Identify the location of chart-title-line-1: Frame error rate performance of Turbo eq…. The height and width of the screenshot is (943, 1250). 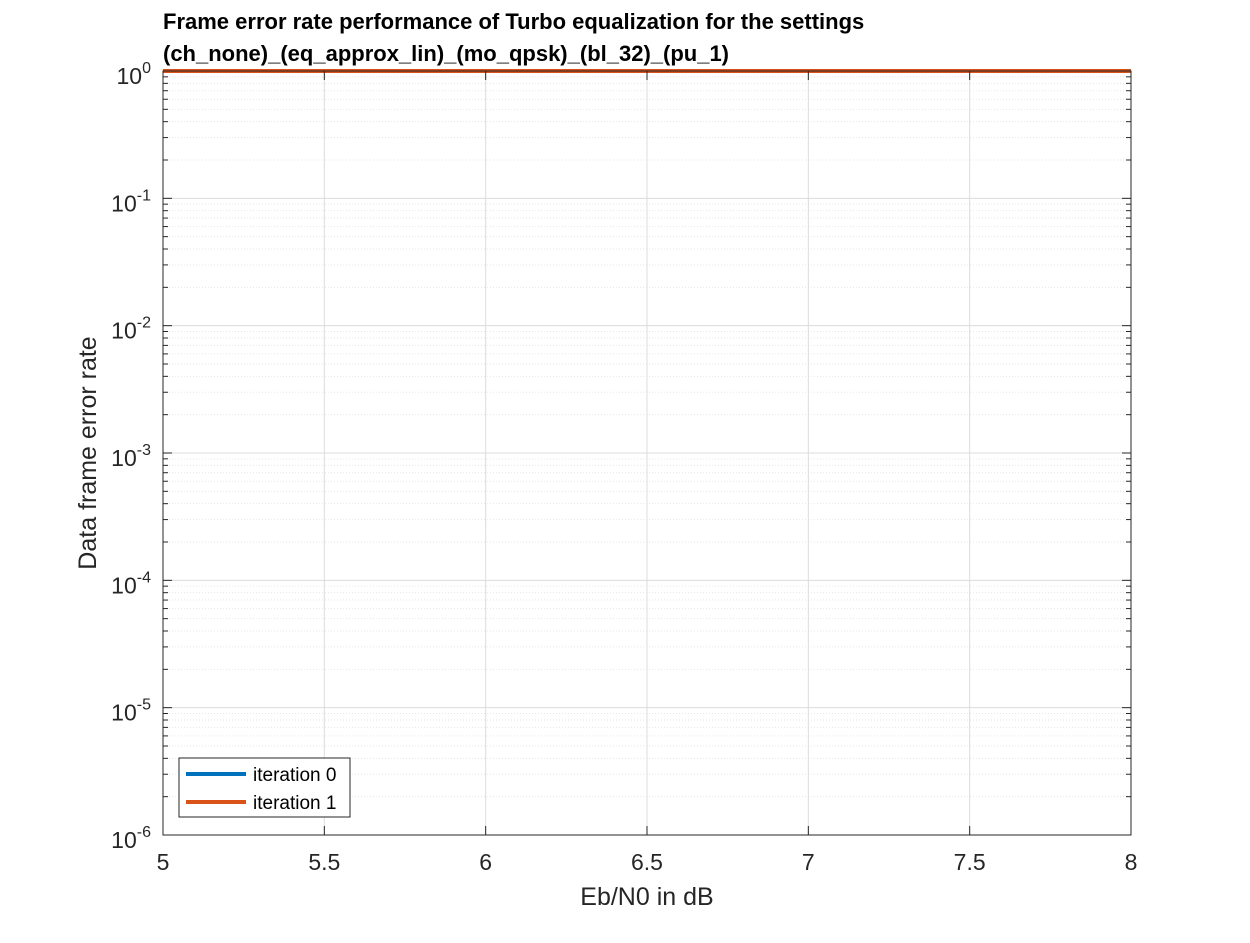
(513, 21).